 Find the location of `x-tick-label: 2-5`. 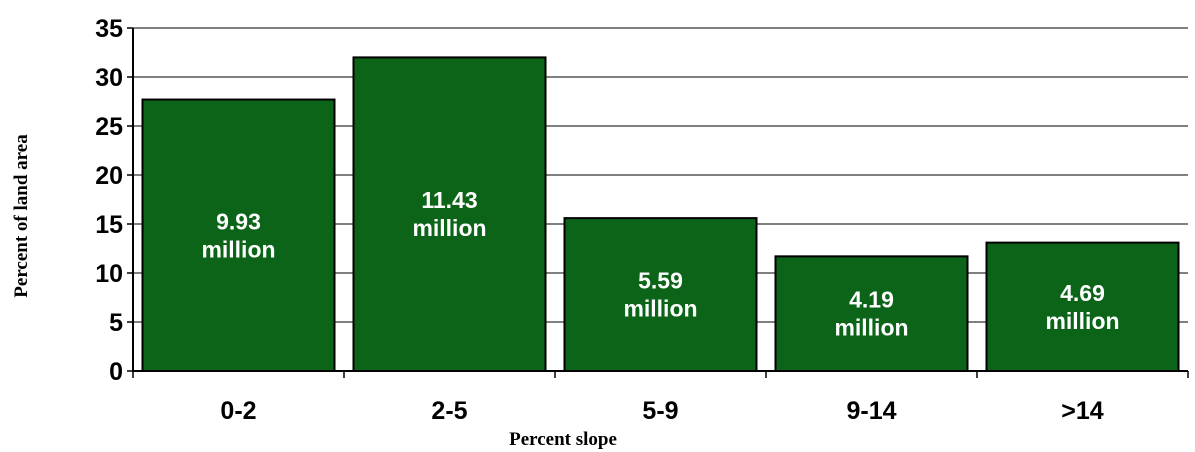

x-tick-label: 2-5 is located at coordinates (449, 411).